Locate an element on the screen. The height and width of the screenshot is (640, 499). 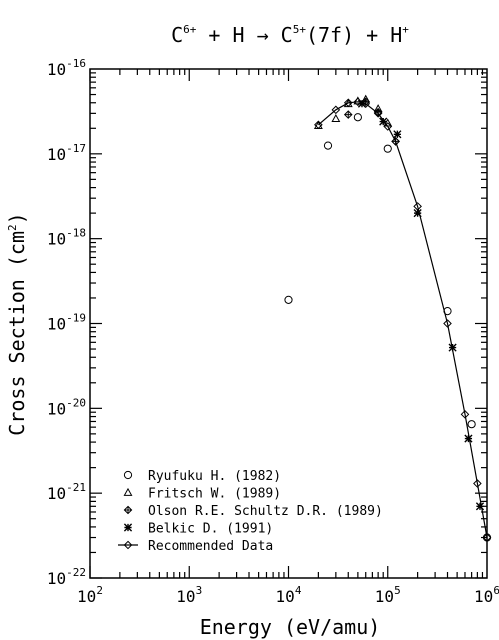
title-sup-c: + is located at coordinates (405, 29).